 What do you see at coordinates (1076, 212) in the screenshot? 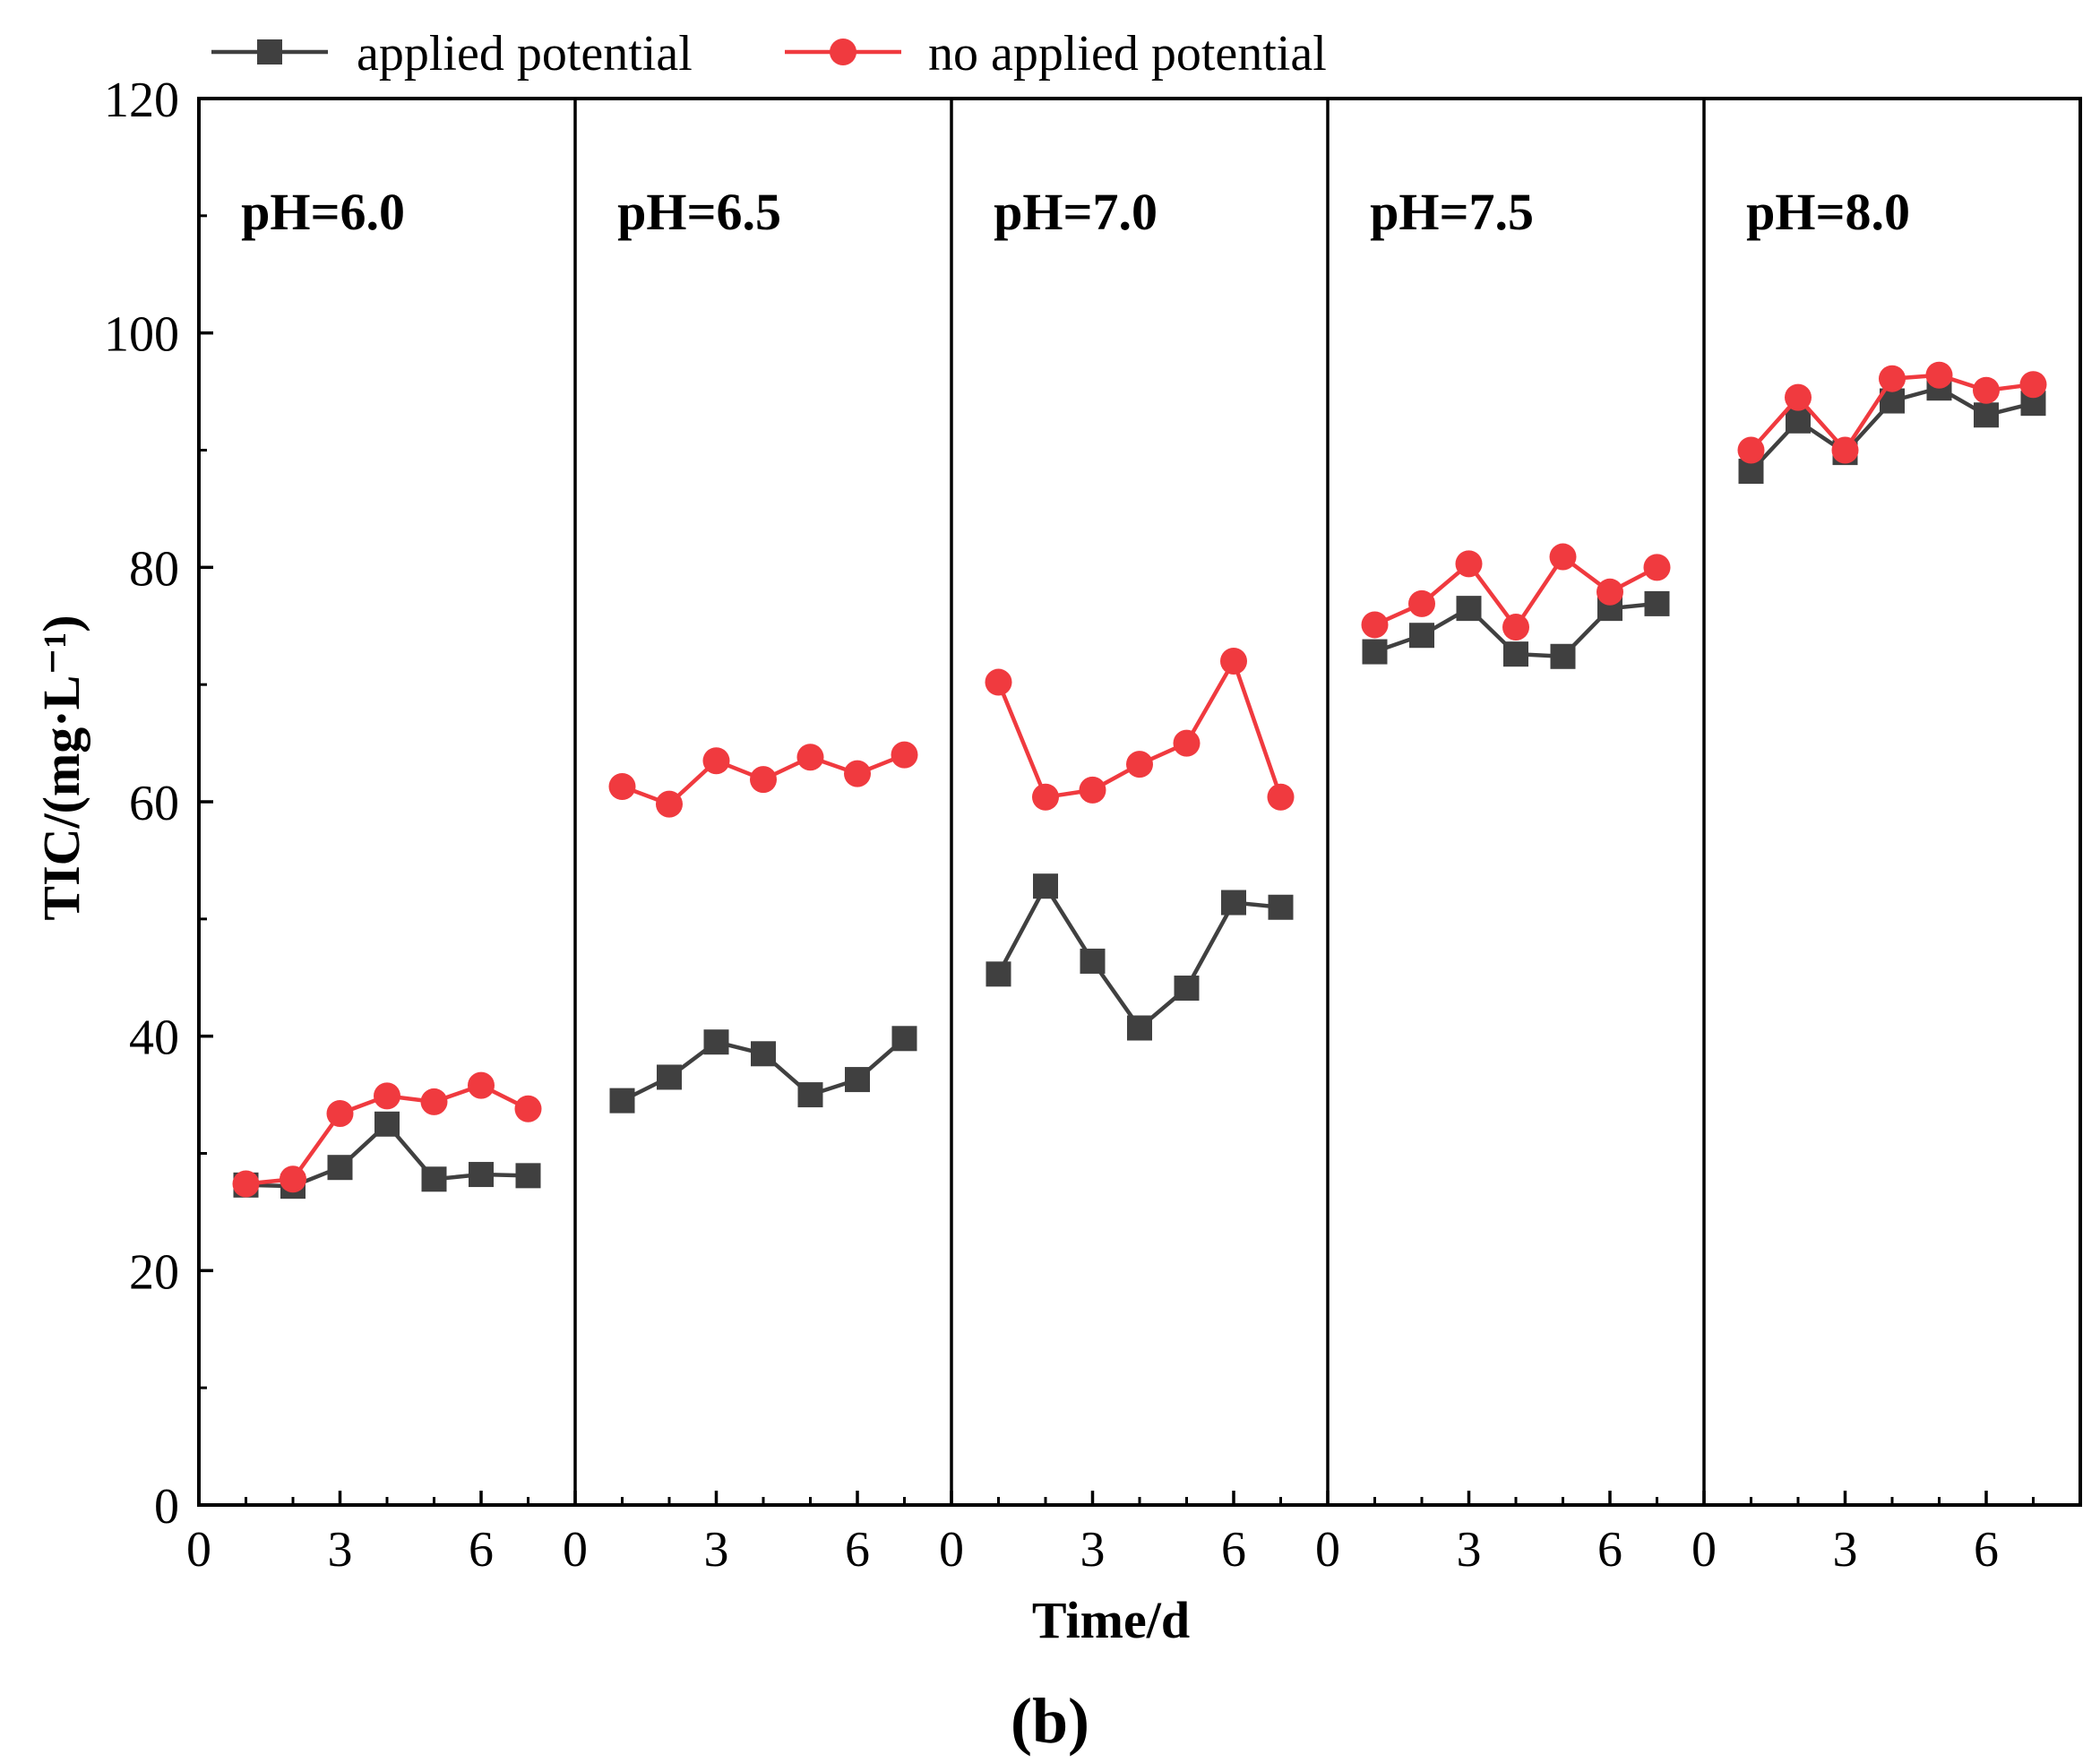
I see `panel-title: pH=7.0` at bounding box center [1076, 212].